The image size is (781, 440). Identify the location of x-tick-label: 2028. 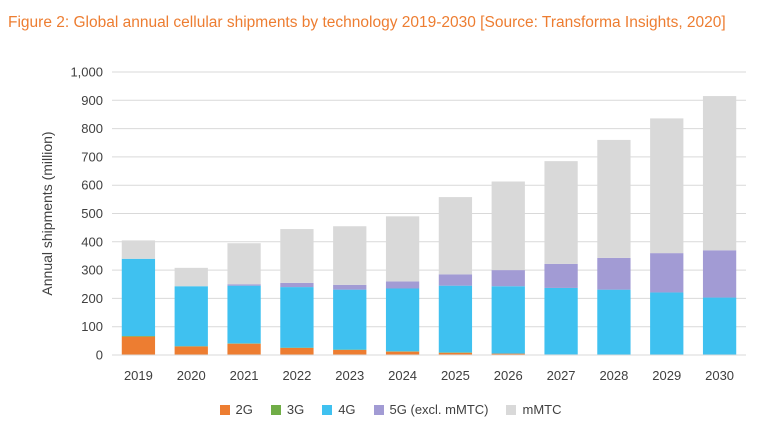
(613, 375).